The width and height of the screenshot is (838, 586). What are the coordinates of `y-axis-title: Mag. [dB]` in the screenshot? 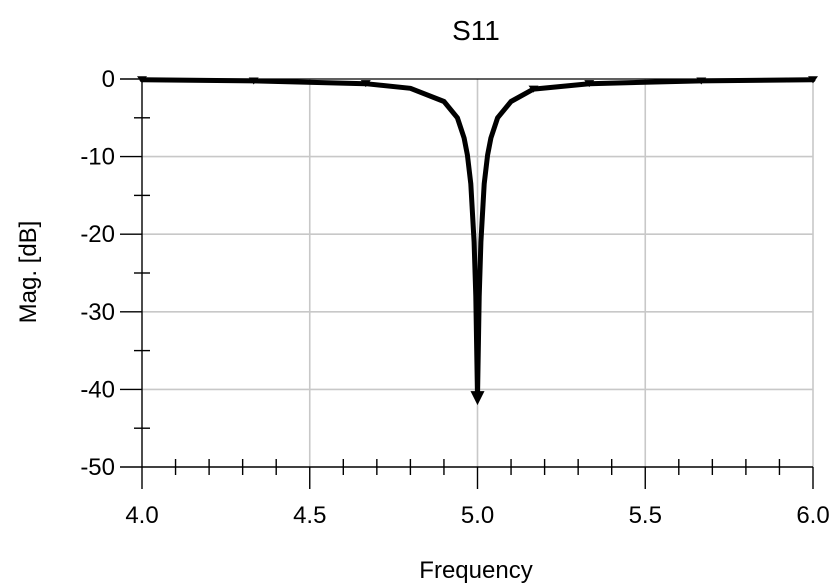 It's located at (28, 272).